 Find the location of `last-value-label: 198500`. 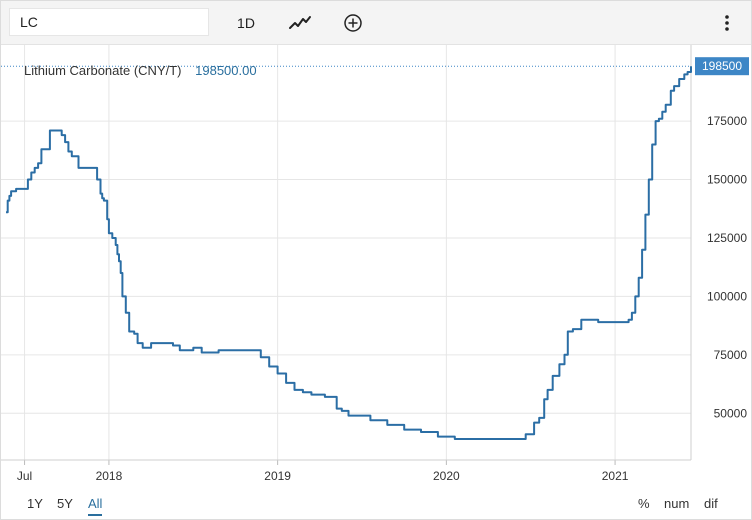

last-value-label: 198500 is located at coordinates (722, 66).